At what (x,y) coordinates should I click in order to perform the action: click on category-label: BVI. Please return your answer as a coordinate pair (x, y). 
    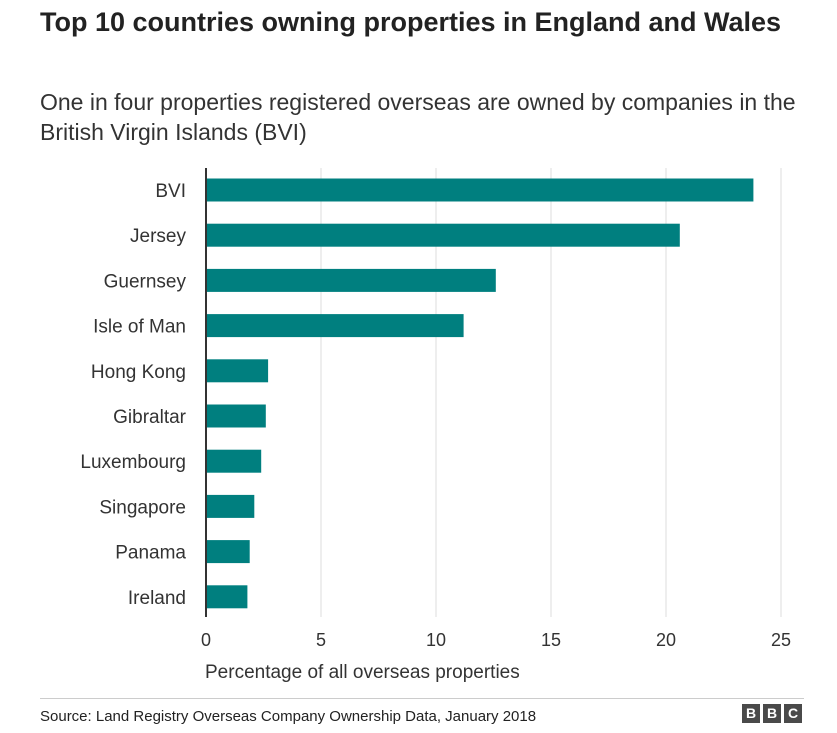
    Looking at the image, I should click on (170, 191).